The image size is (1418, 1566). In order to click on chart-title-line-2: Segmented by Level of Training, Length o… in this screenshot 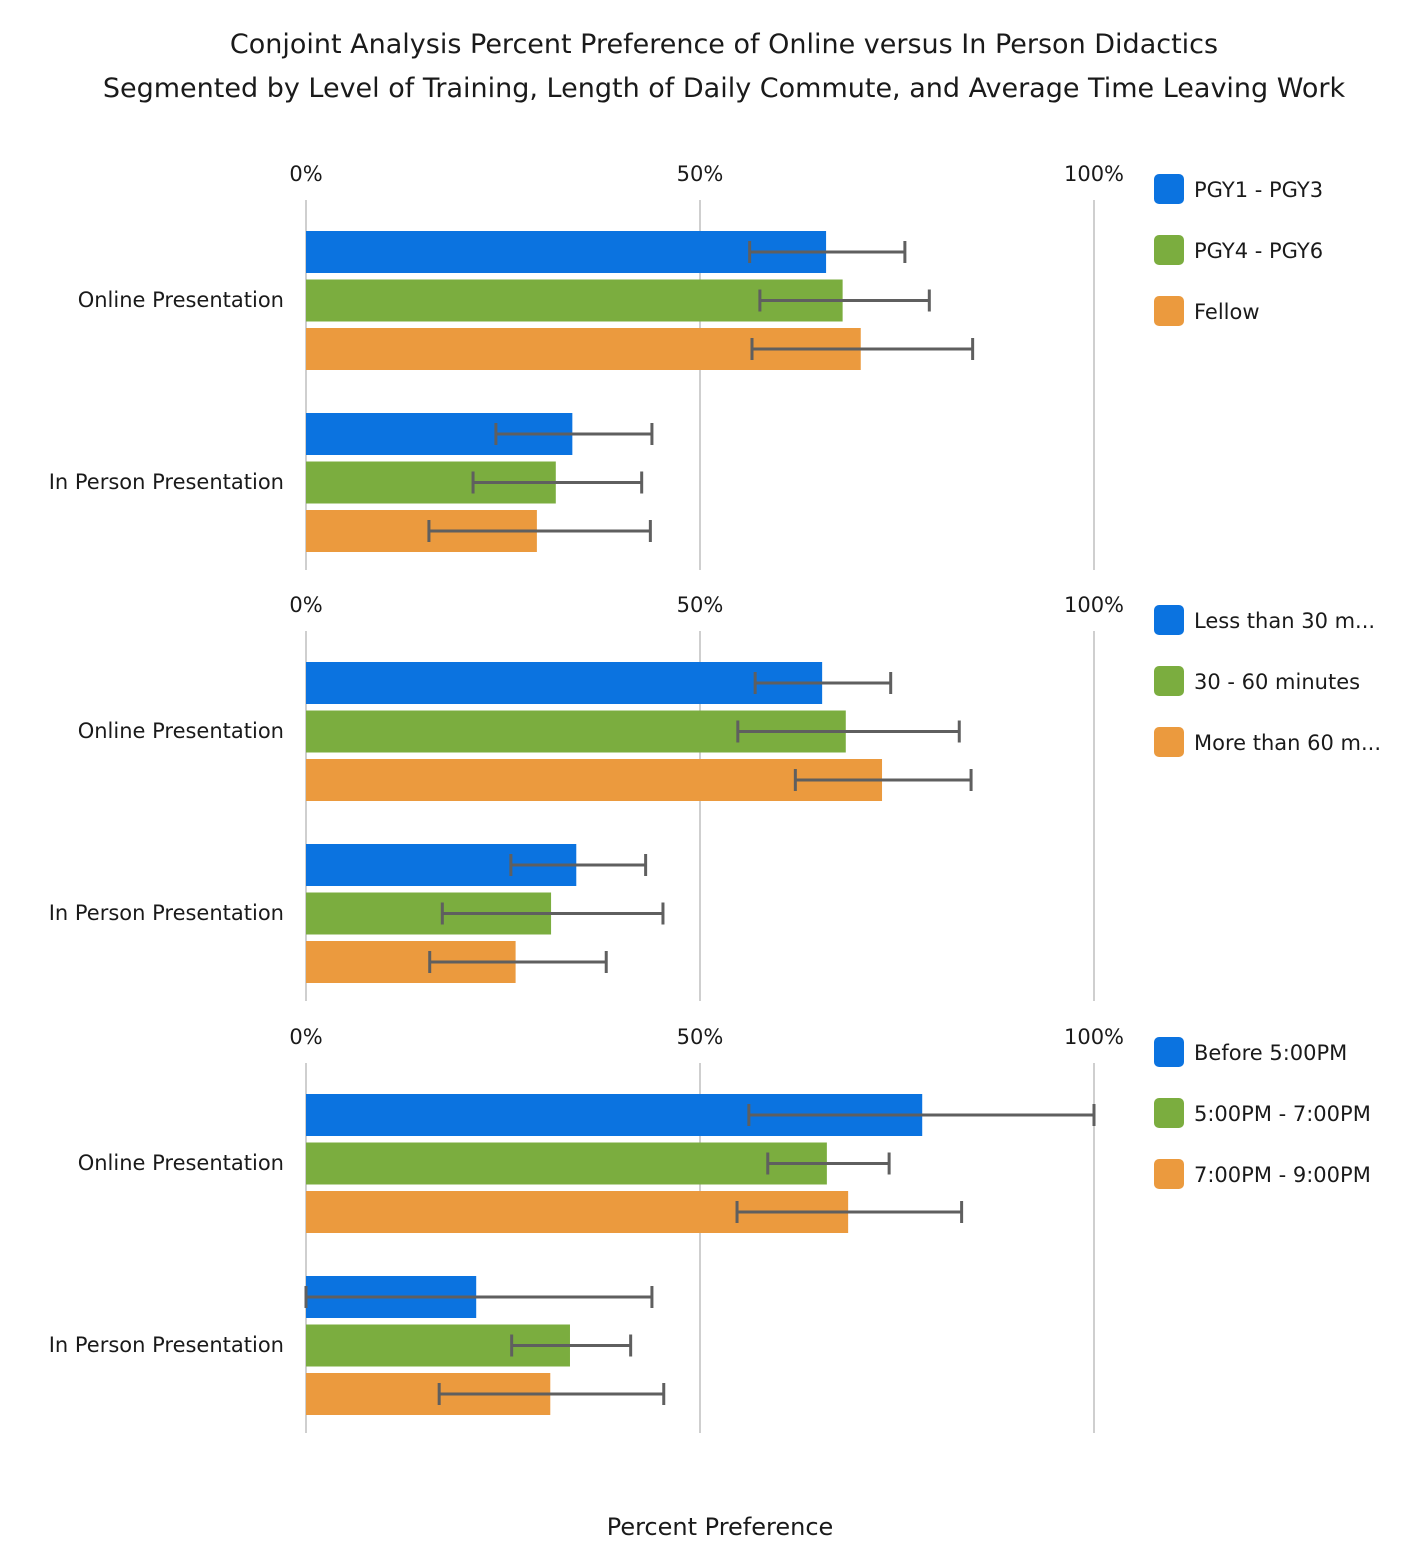, I will do `click(724, 88)`.